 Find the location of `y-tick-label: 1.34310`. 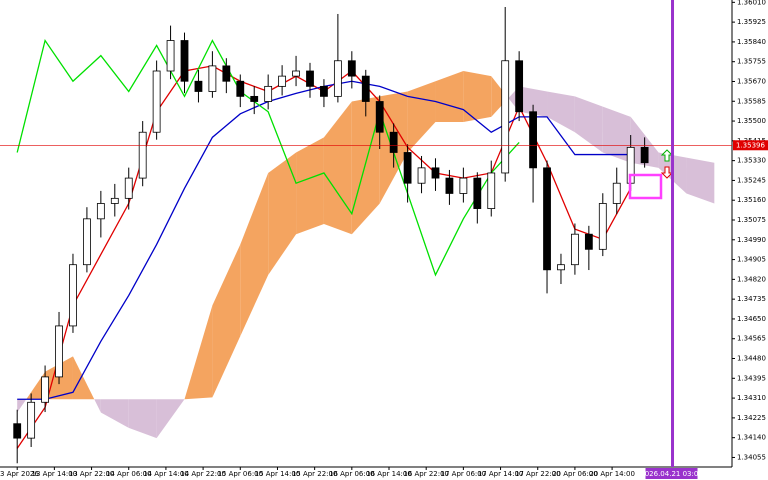

y-tick-label: 1.34310 is located at coordinates (751, 398).